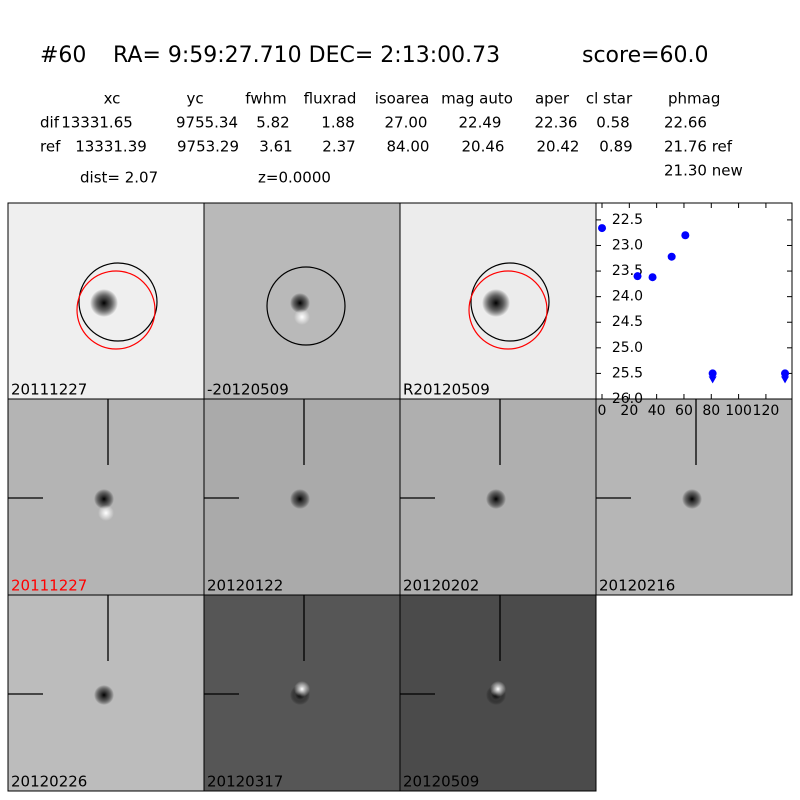 The width and height of the screenshot is (800, 800). I want to click on table-cell: 21.76 ref, so click(698, 147).